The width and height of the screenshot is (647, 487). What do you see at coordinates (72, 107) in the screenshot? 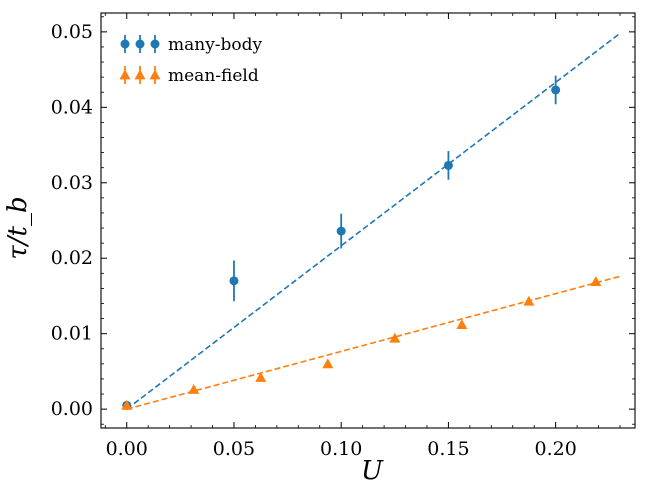
I see `y-tick-label: 0.04` at bounding box center [72, 107].